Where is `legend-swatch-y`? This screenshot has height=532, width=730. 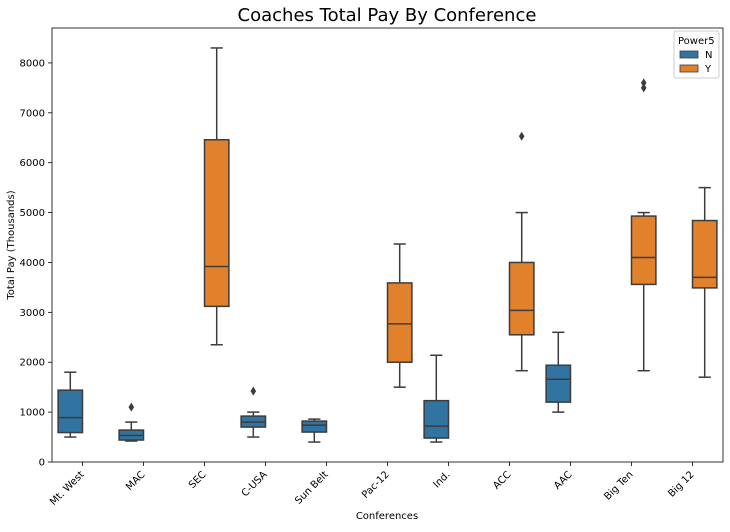 legend-swatch-y is located at coordinates (689, 68).